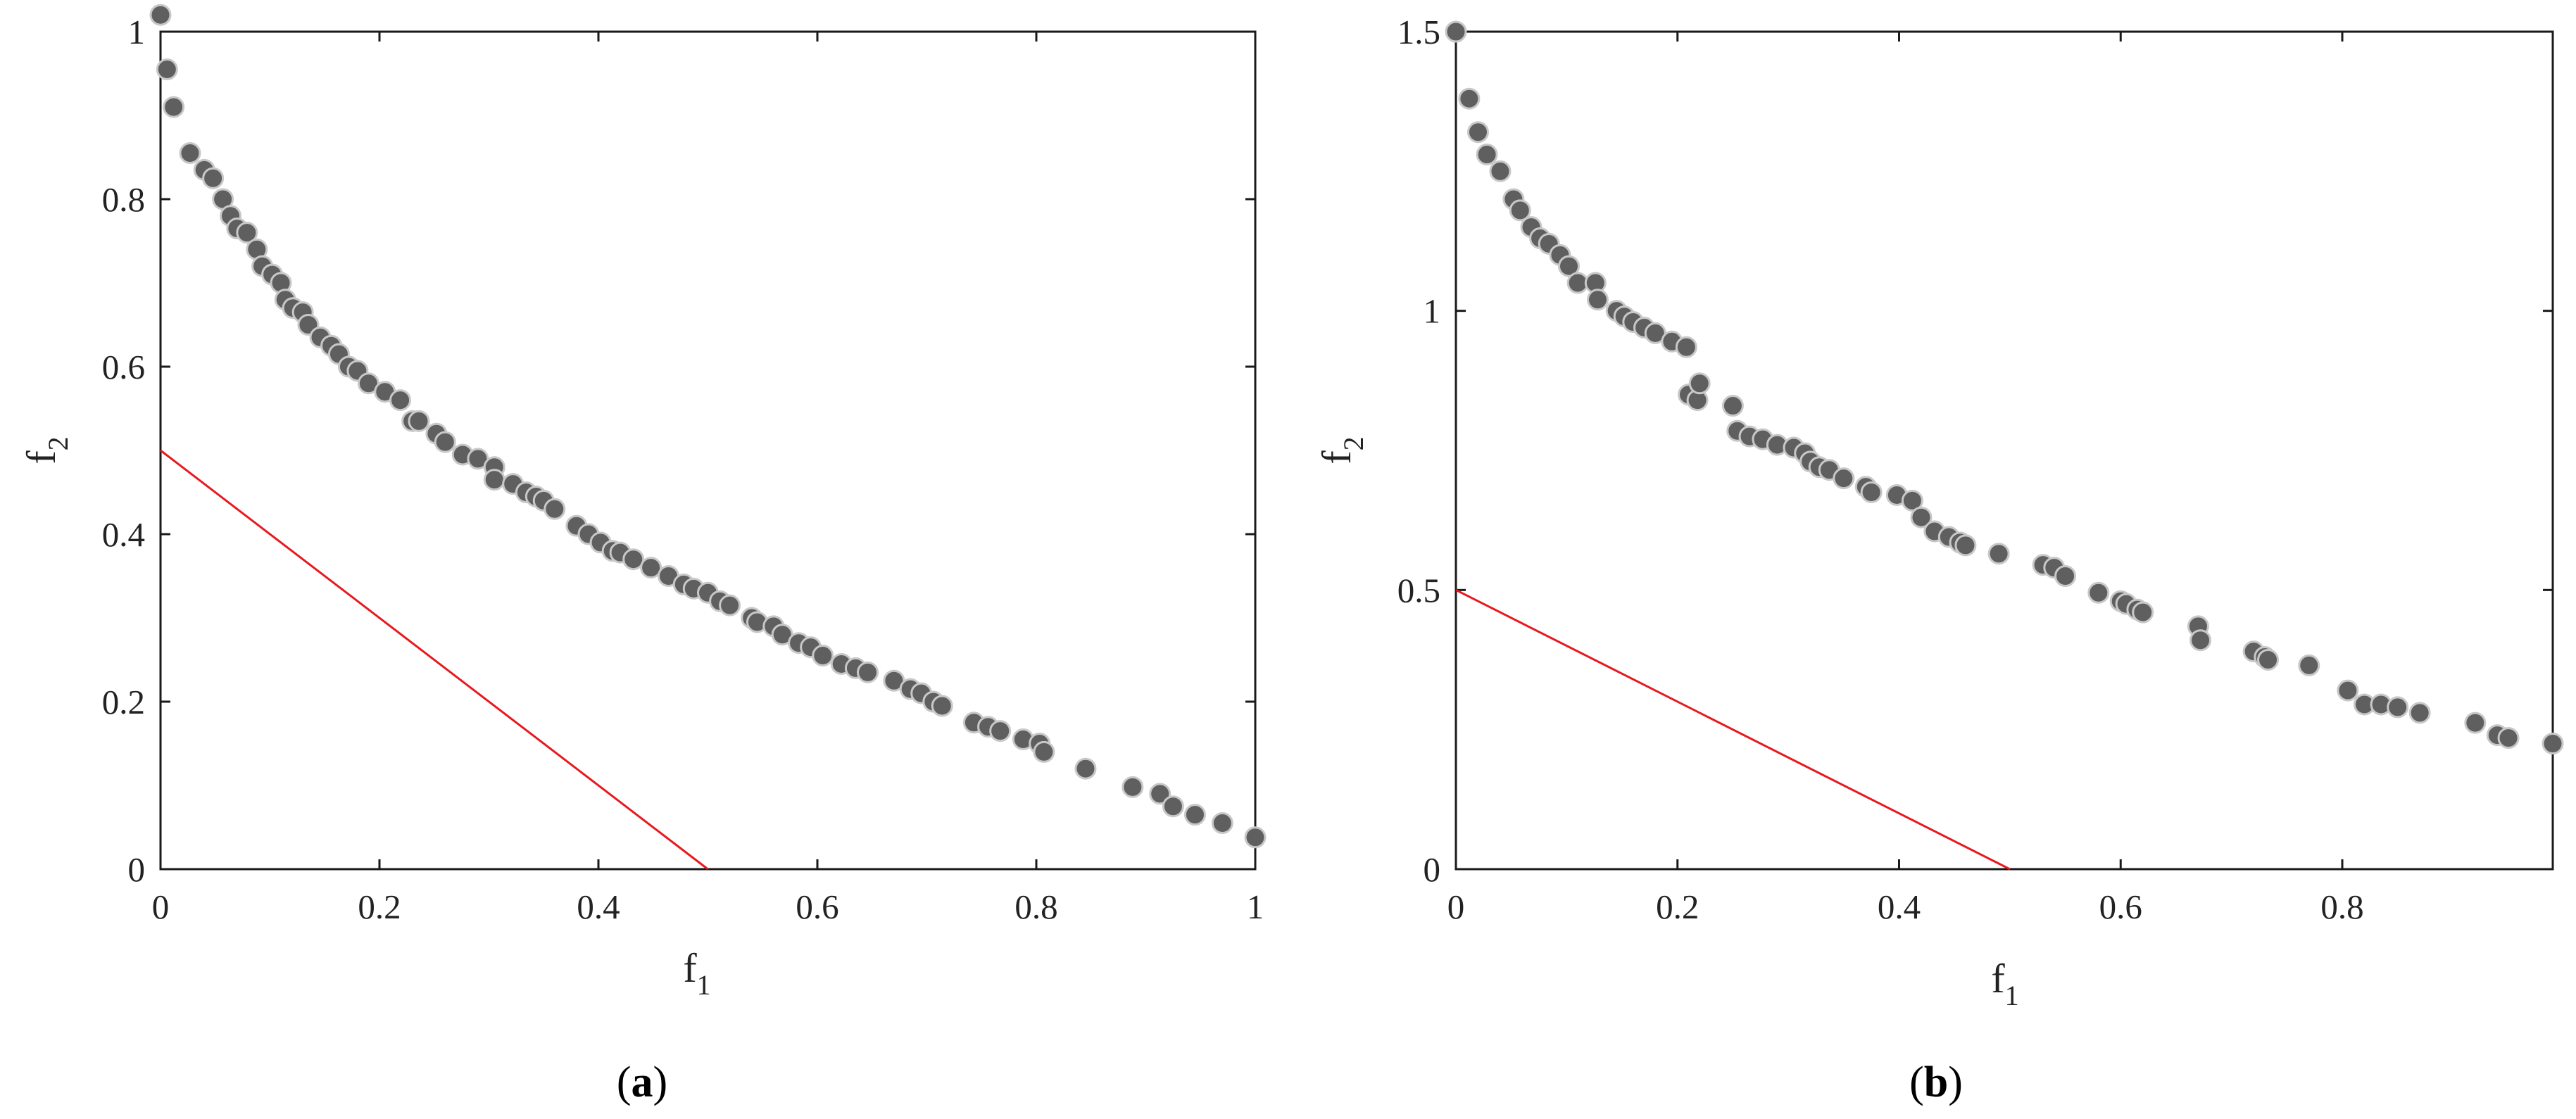  I want to click on caption-letter: a, so click(643, 1082).